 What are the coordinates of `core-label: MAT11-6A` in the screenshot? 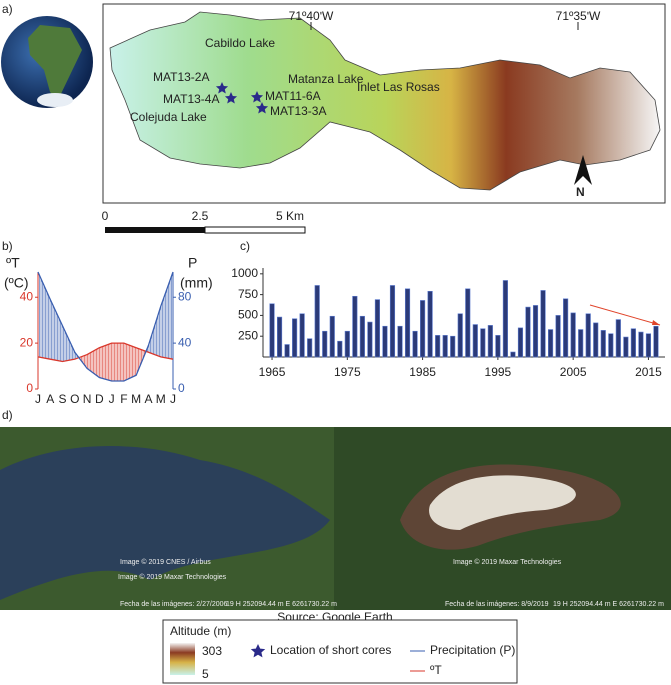 It's located at (293, 96).